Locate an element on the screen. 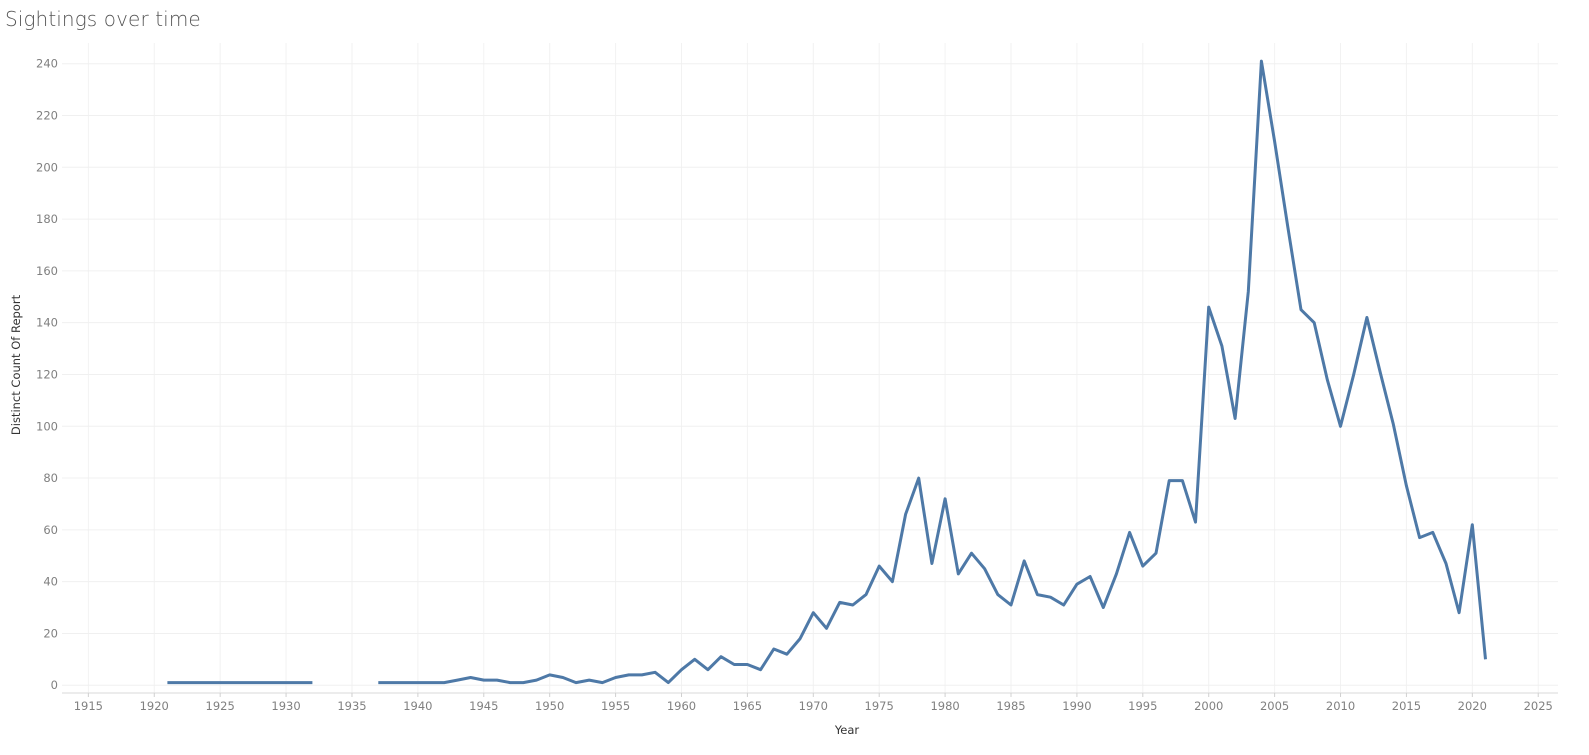  x-tick-label: 1940 is located at coordinates (417, 706).